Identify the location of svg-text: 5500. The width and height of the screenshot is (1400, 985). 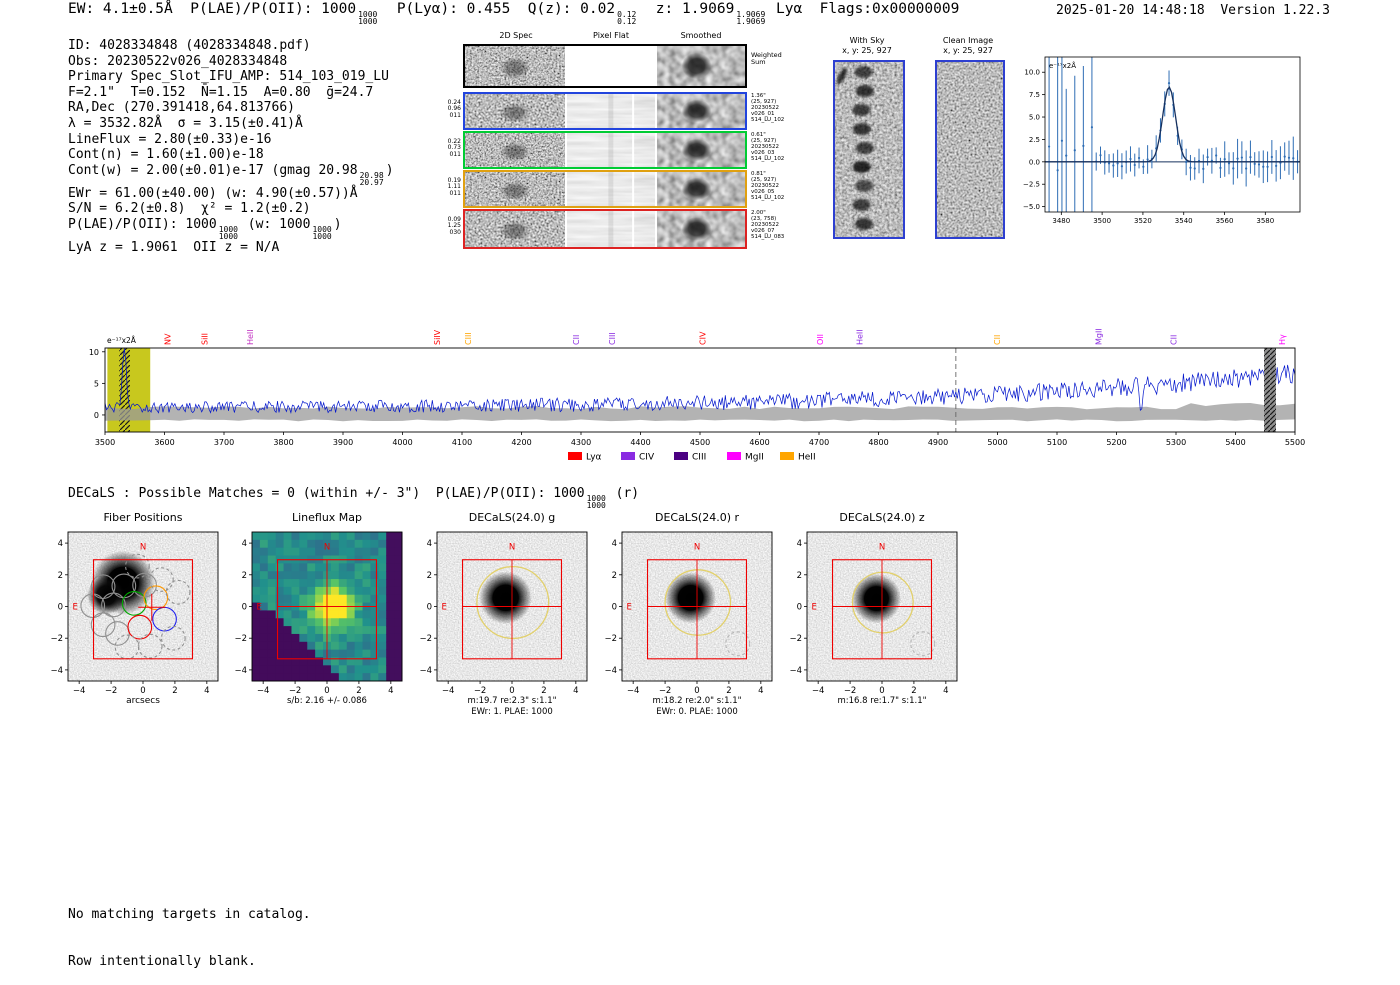
(1295, 442).